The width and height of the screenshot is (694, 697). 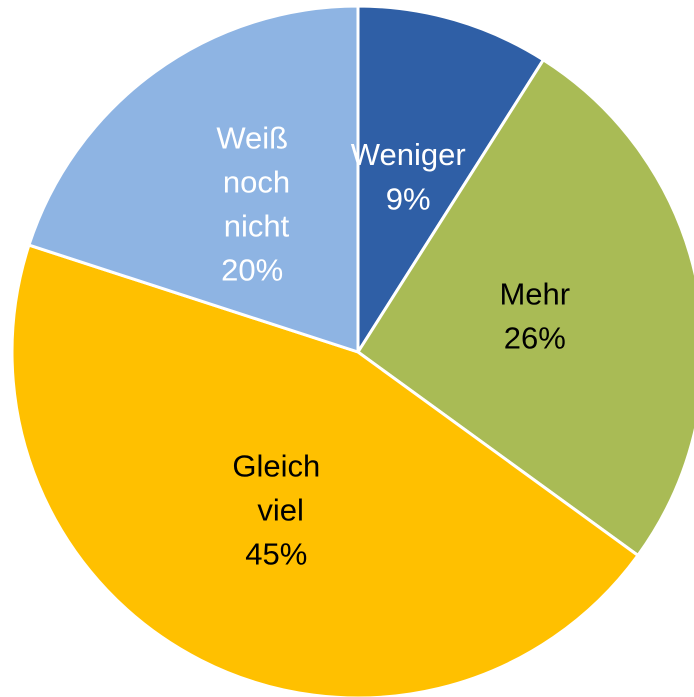 I want to click on slice-label: Mehr, so click(x=534, y=293).